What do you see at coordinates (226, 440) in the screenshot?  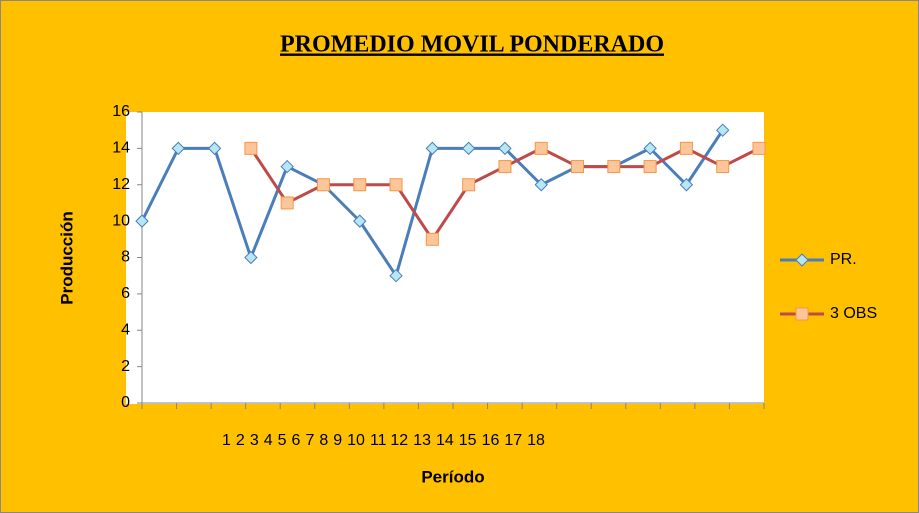 I see `x-tick-label: 1` at bounding box center [226, 440].